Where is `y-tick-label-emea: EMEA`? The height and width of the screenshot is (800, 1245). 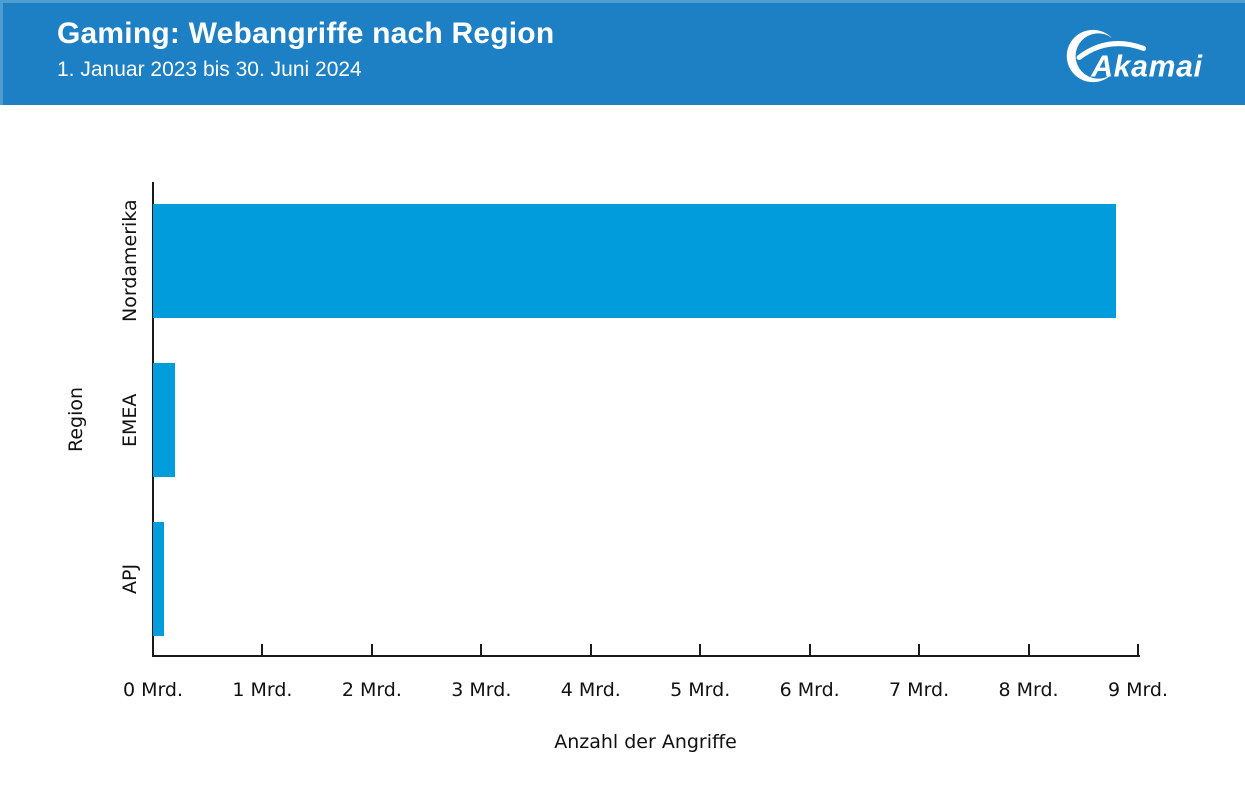 y-tick-label-emea: EMEA is located at coordinates (130, 420).